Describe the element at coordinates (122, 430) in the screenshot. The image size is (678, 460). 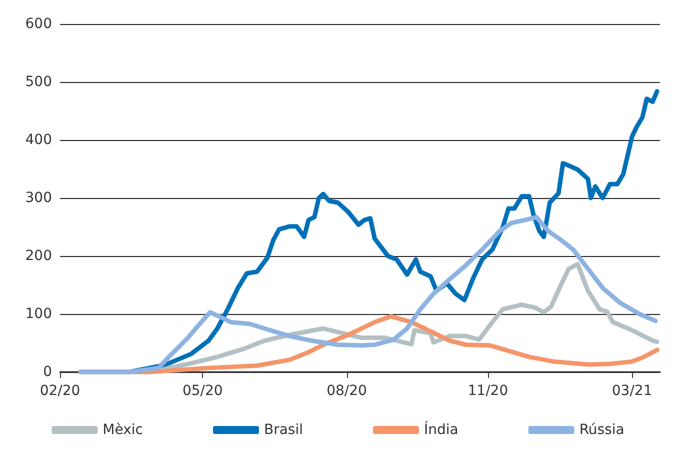
I see `legend-label: Mèxic` at that location.